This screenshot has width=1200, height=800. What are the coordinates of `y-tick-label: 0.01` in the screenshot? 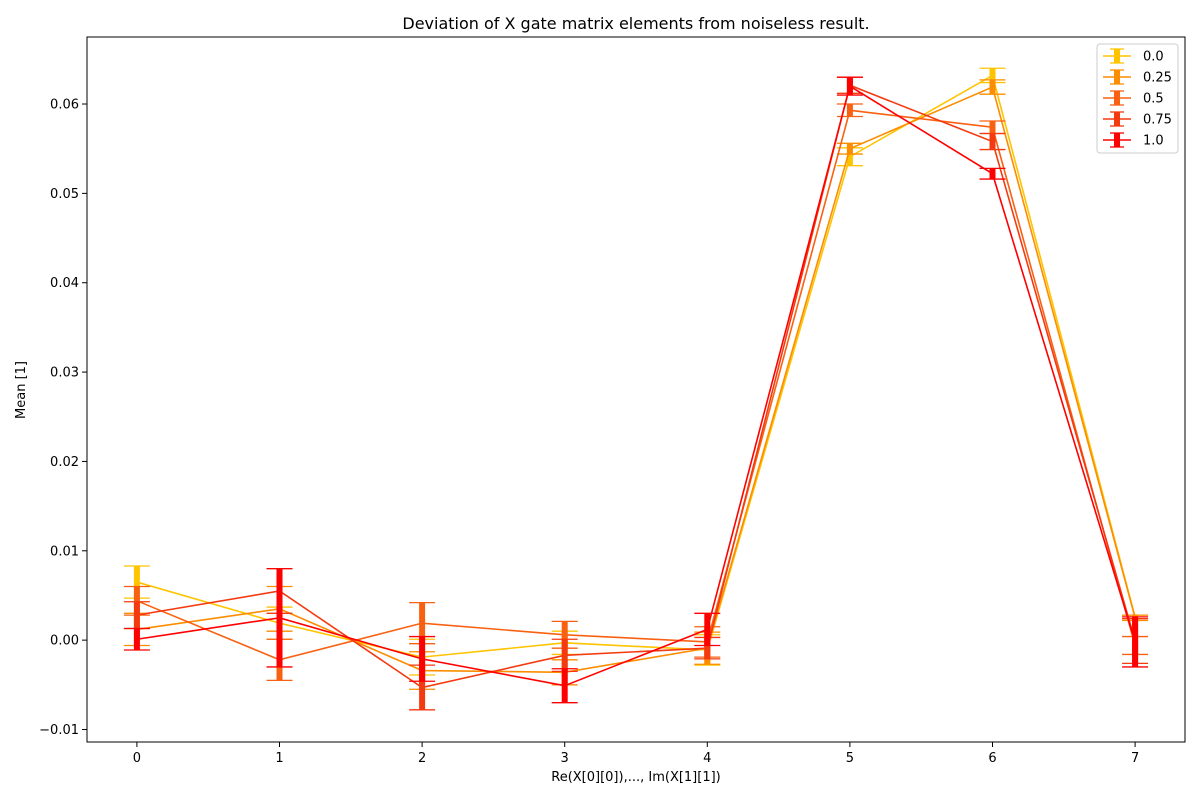 It's located at (64, 551).